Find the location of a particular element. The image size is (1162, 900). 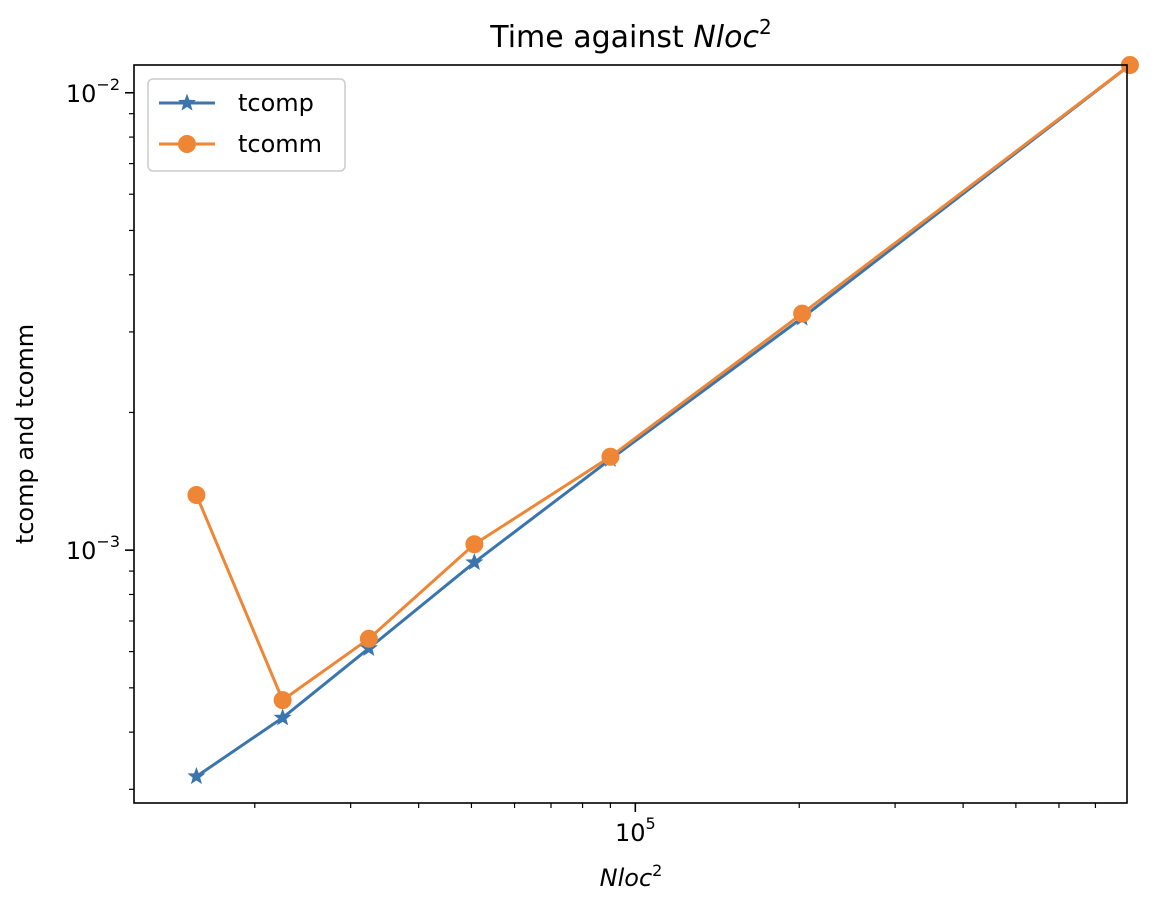

y-tick-label: 10⁻³ is located at coordinates (93, 548).